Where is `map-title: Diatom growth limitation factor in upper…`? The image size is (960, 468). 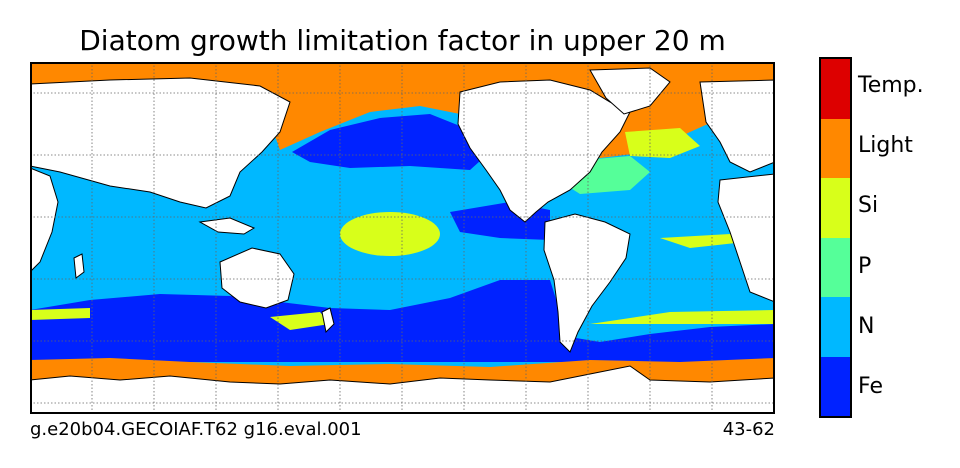
map-title: Diatom growth limitation factor in upper… is located at coordinates (402, 40).